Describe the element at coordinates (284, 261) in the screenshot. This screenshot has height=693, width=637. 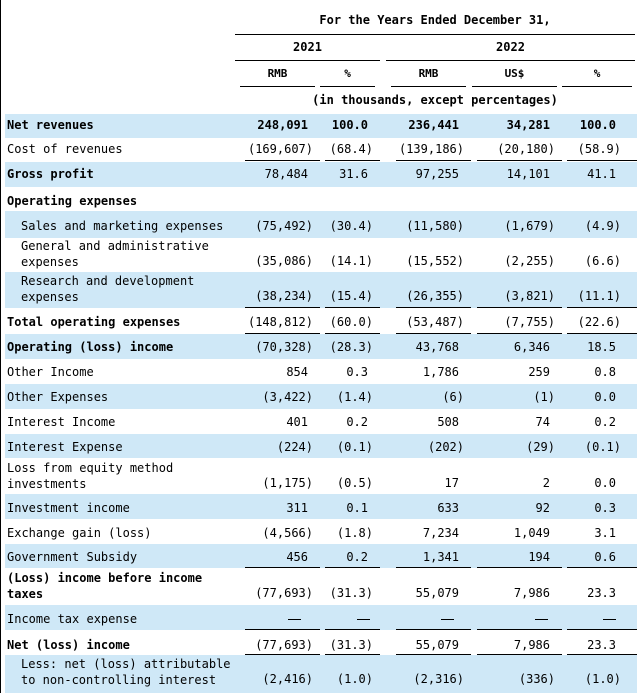
I see `cell-rmb-2021: (35,086)` at that location.